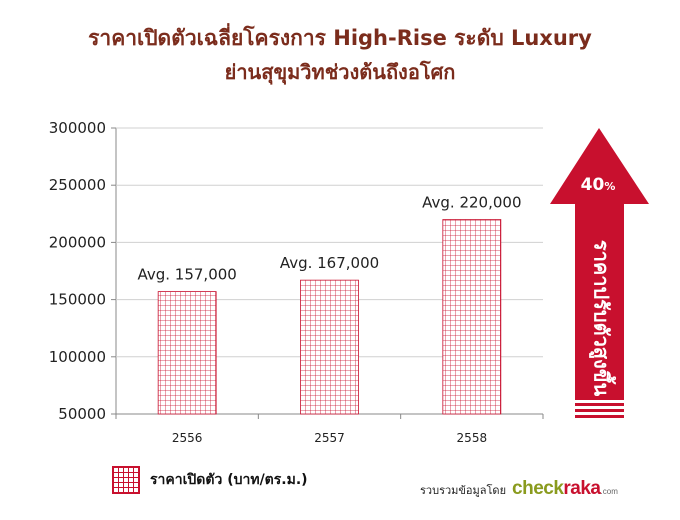  I want to click on data-label: Avg. 220,000, so click(471, 203).